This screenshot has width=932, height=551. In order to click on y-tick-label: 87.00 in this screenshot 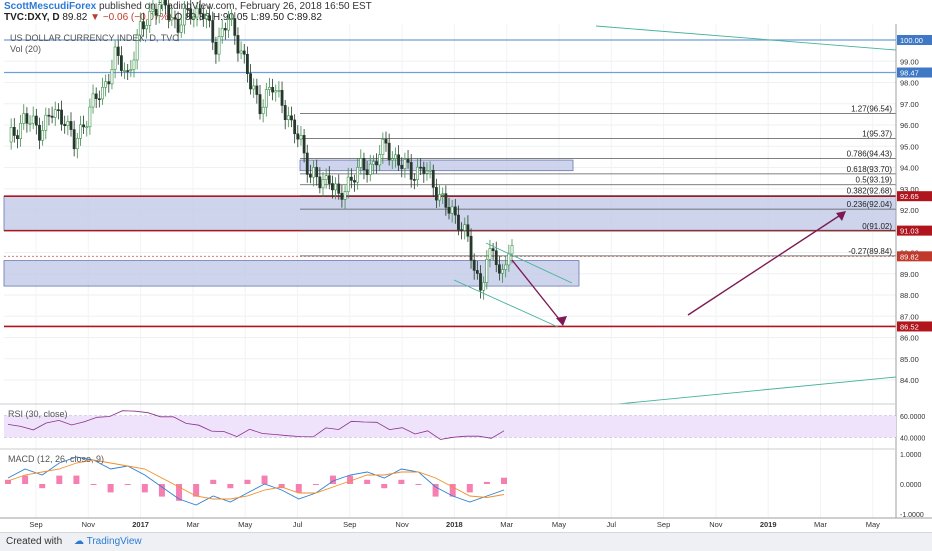, I will do `click(909, 316)`.